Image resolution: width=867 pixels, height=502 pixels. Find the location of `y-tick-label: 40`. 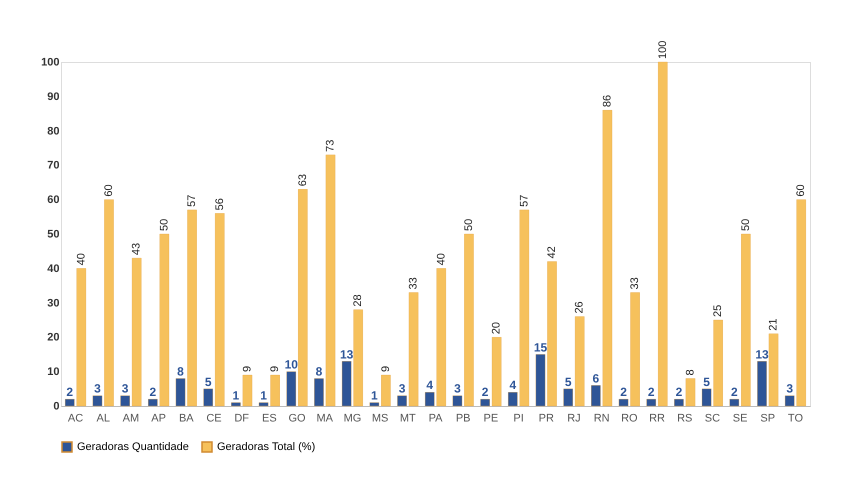

y-tick-label: 40 is located at coordinates (53, 268).